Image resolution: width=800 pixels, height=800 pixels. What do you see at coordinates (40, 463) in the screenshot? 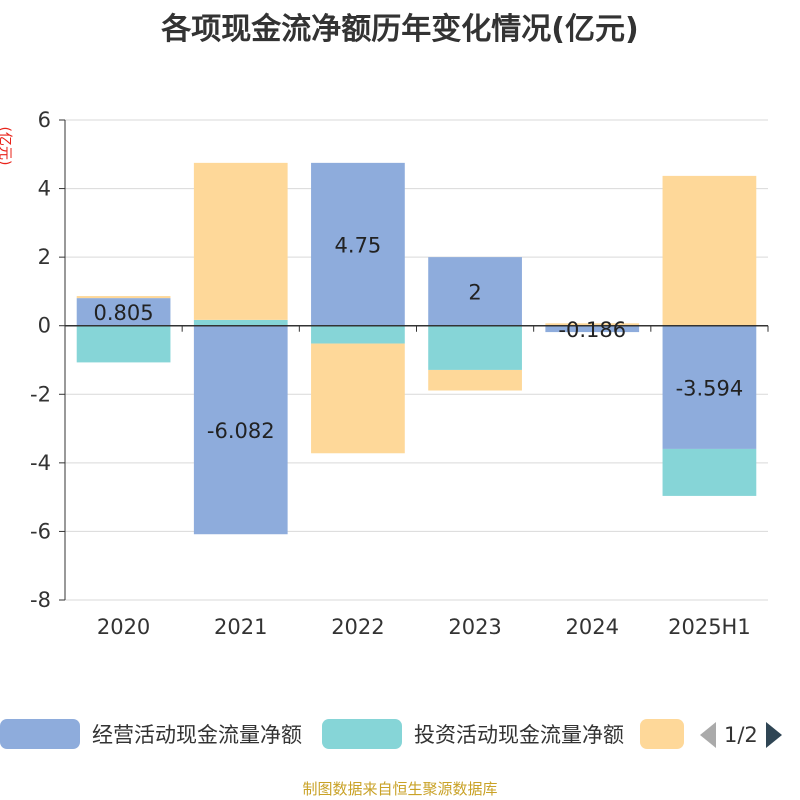
I see `y-tick-label: -4` at bounding box center [40, 463].